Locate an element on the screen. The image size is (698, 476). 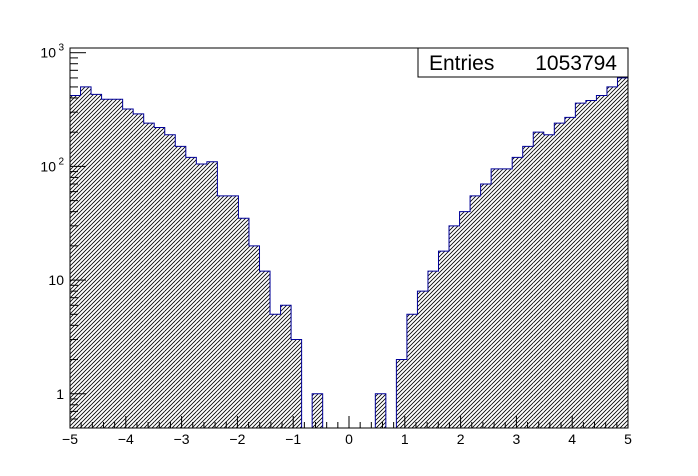
stats-box-frame is located at coordinates (523, 62).